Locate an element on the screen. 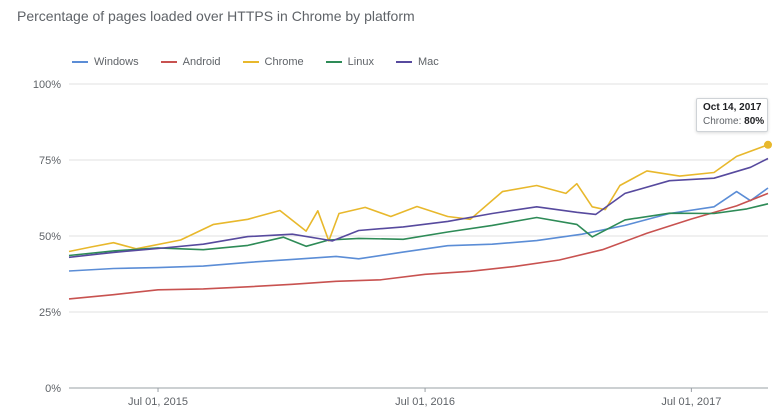  legend-item-windows: Windows is located at coordinates (105, 62).